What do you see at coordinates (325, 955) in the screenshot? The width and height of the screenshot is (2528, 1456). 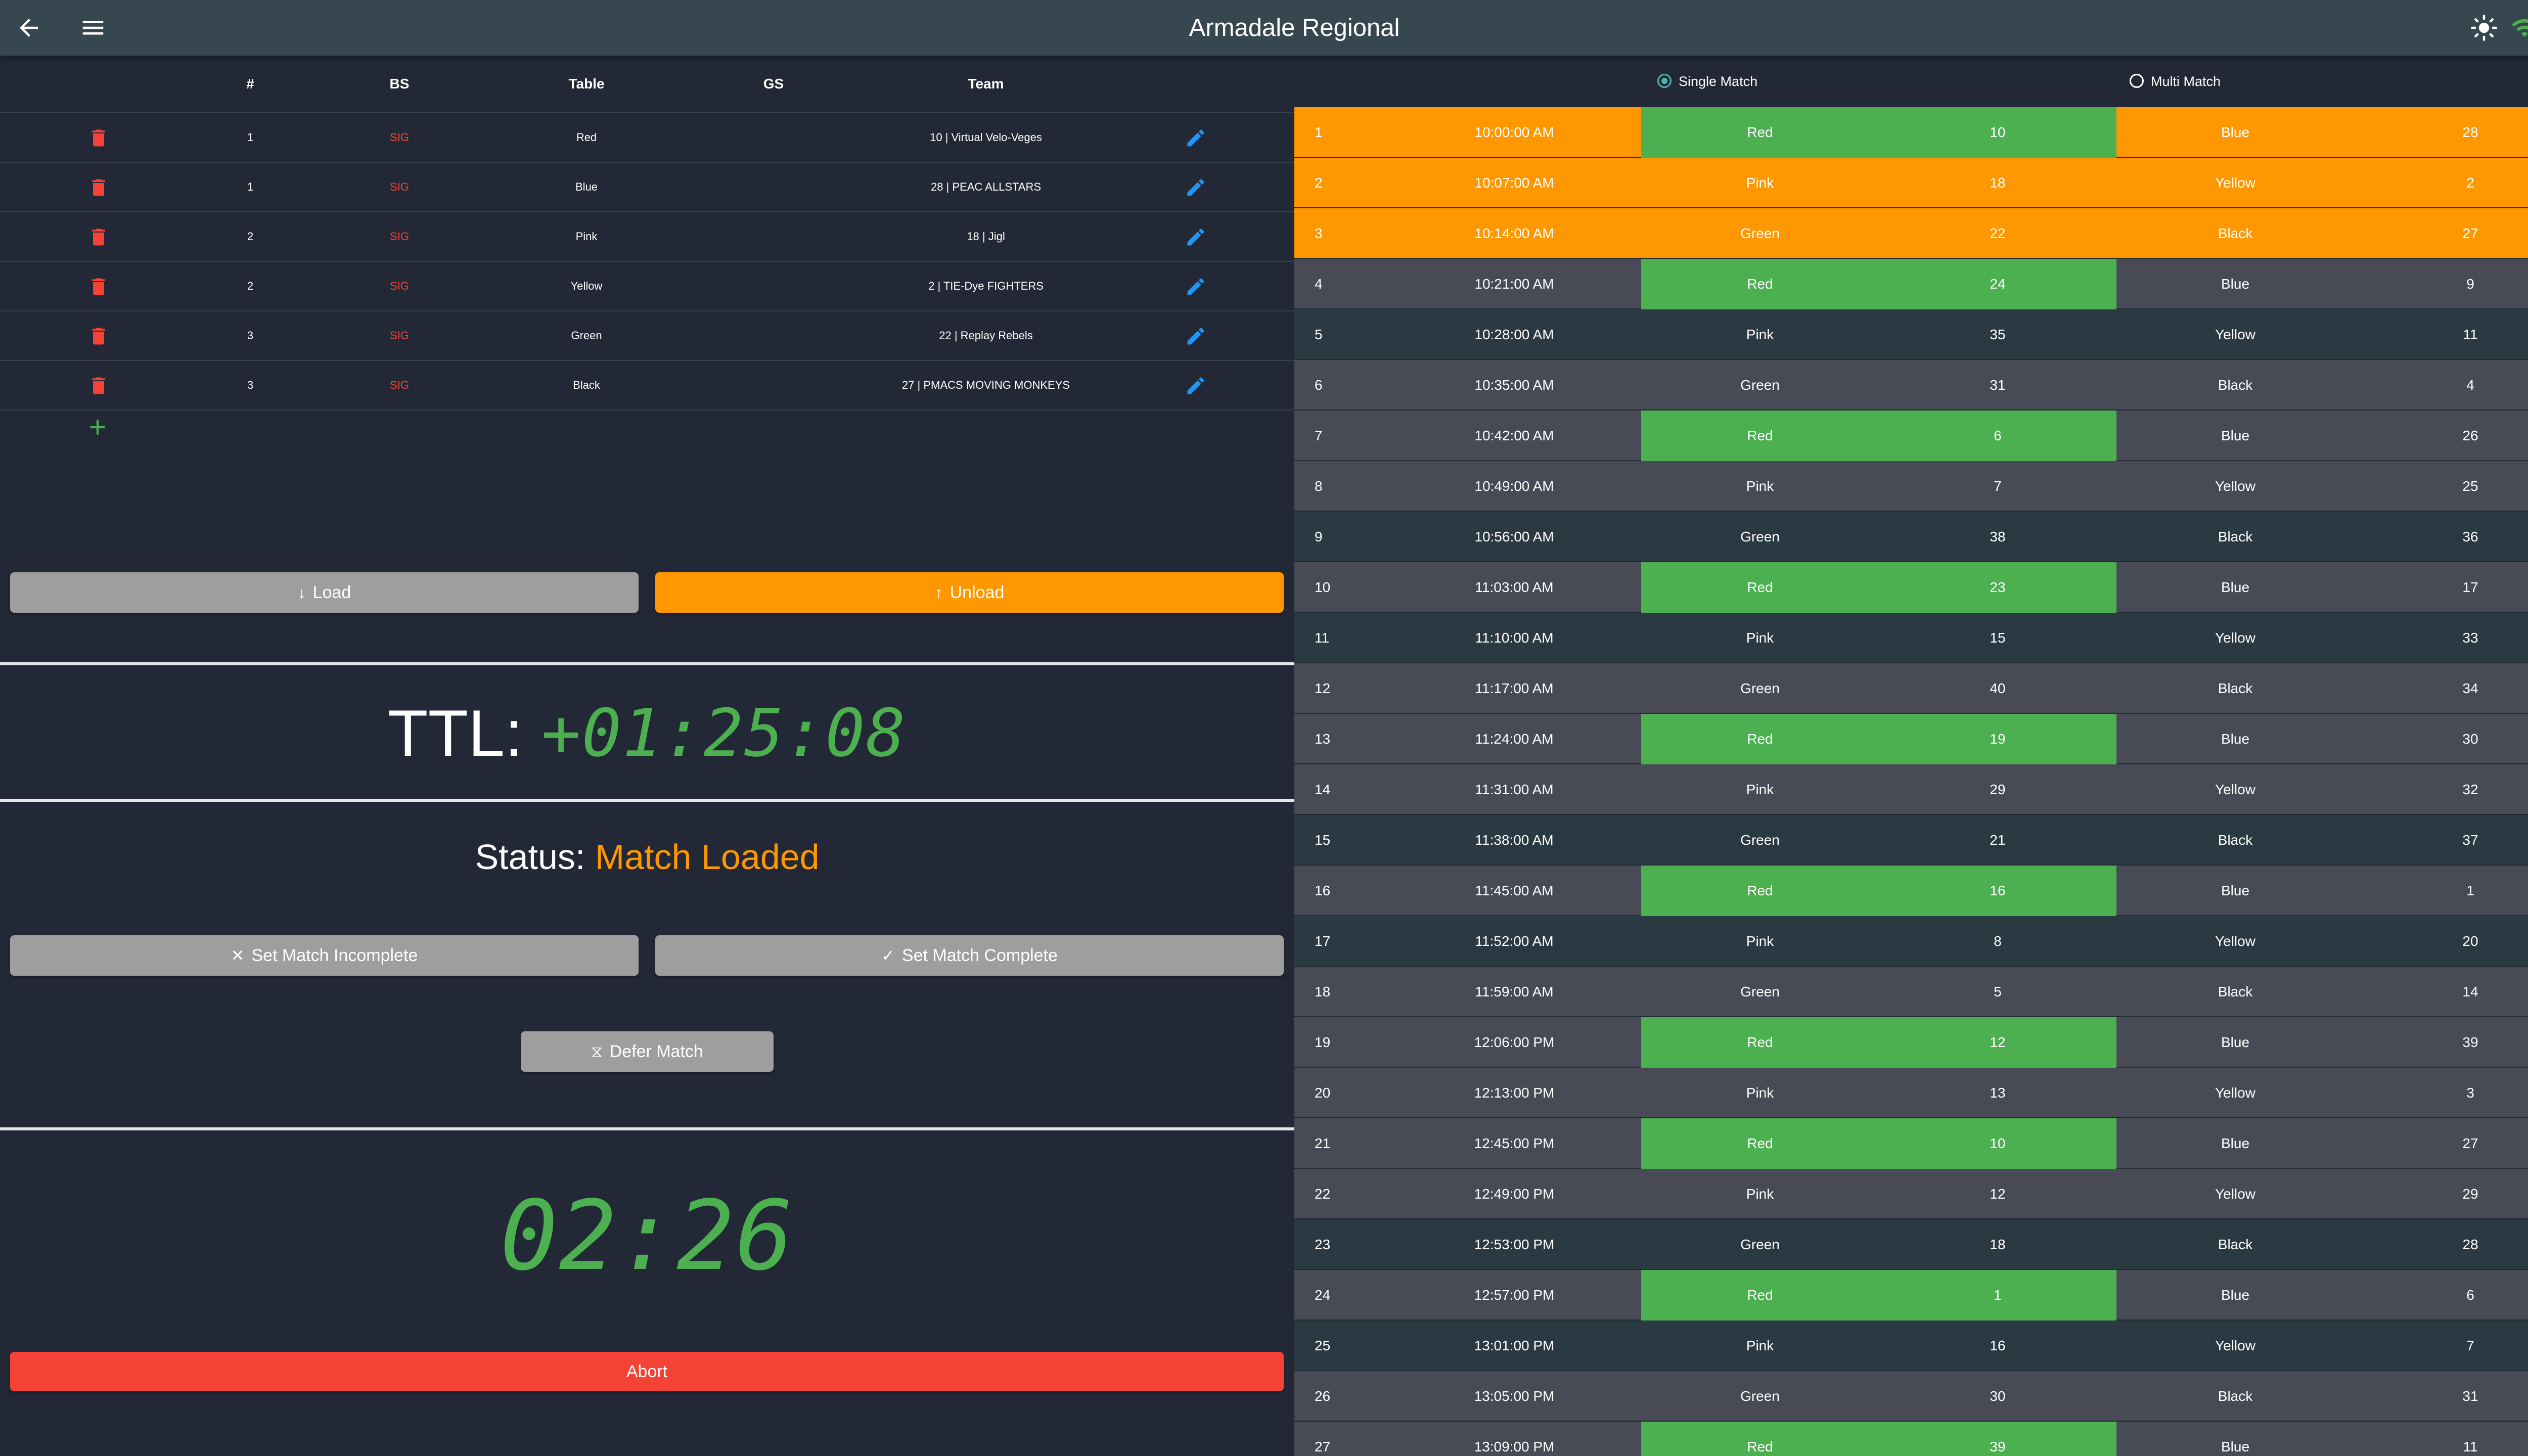 I see `set-match-incomplete-button: ✕ Set Match Incomplete` at bounding box center [325, 955].